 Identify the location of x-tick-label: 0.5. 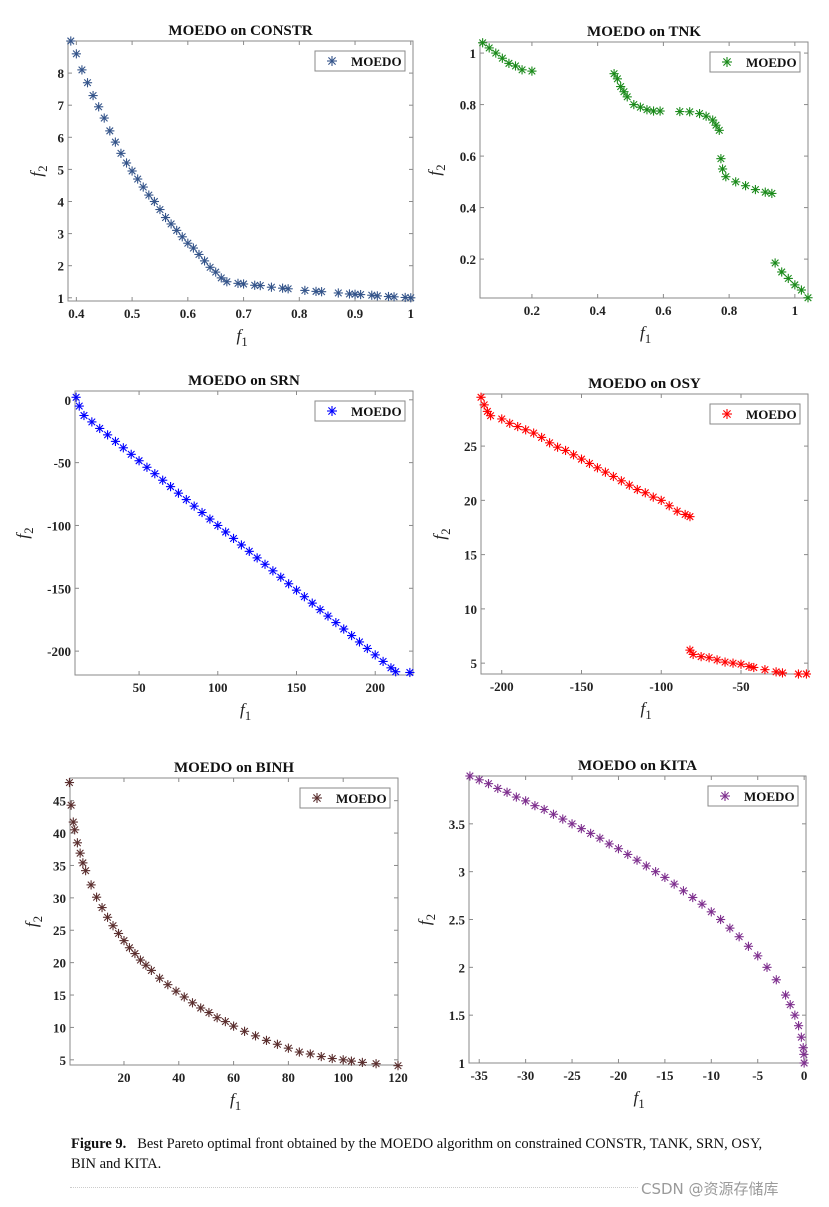
(132, 313).